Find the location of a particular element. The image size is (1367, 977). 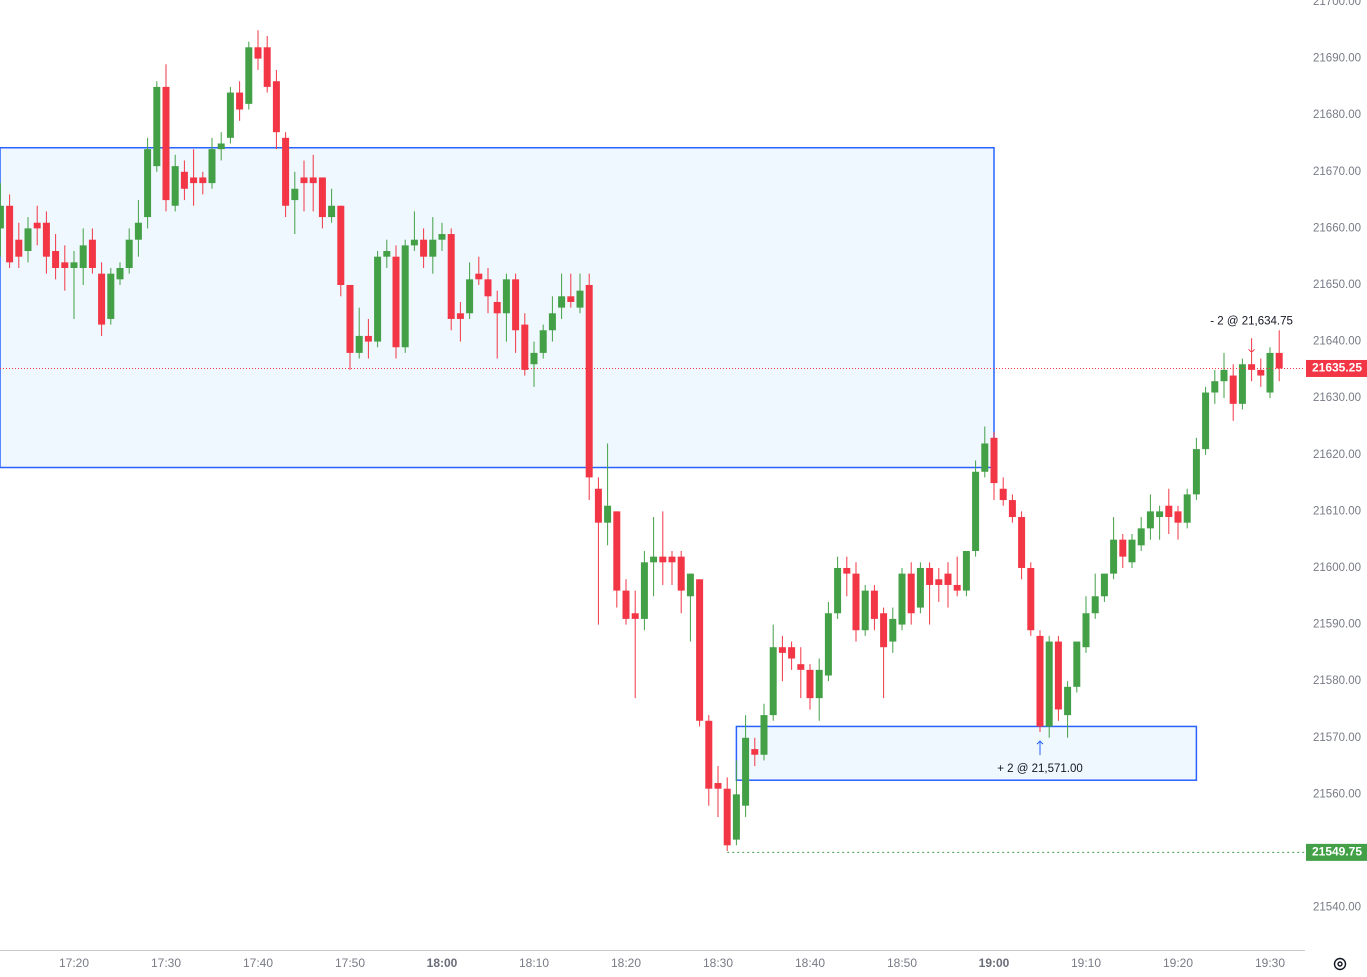

x-tick-label: 19:30 is located at coordinates (1270, 963).